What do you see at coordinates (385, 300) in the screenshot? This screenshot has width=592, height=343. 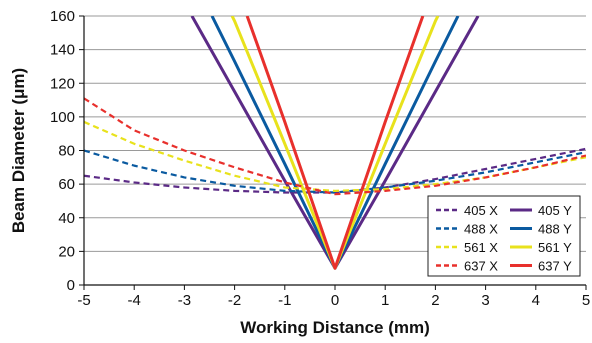 I see `x-tick-label: 1` at bounding box center [385, 300].